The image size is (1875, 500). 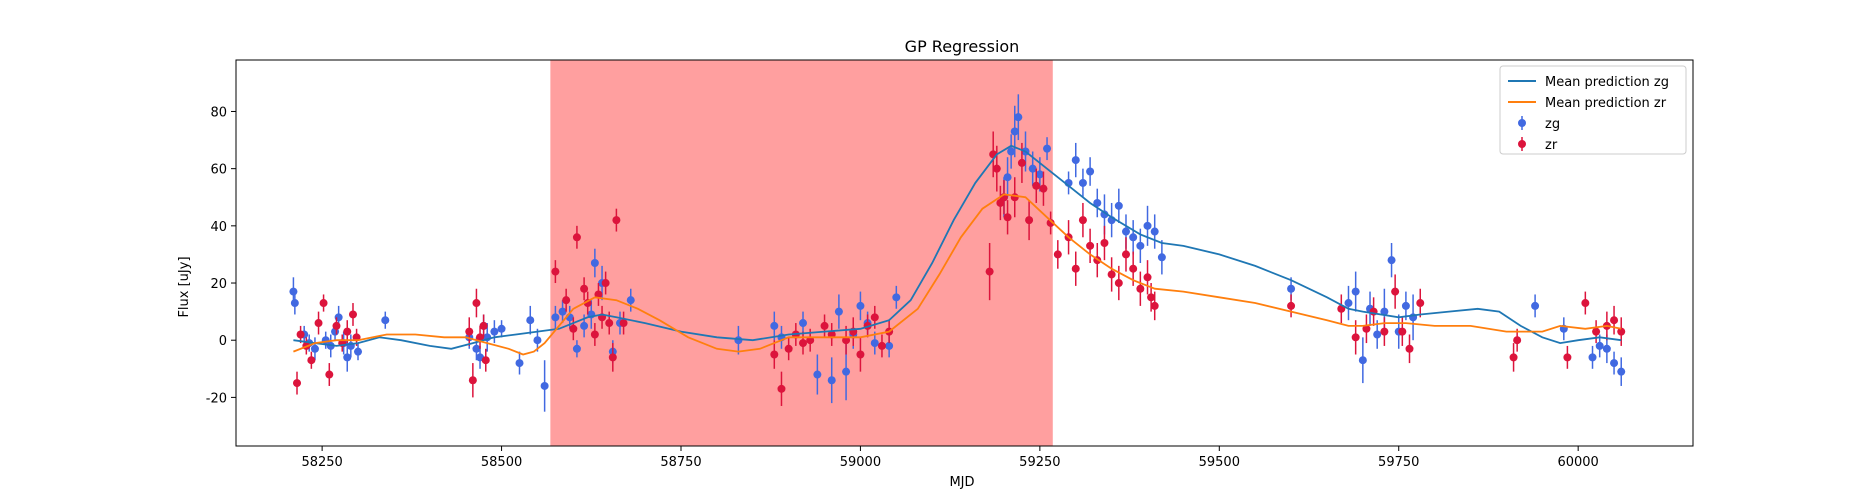 I want to click on legend: Mean prediction zg Mean prediction zr zg zr, so click(x=1593, y=110).